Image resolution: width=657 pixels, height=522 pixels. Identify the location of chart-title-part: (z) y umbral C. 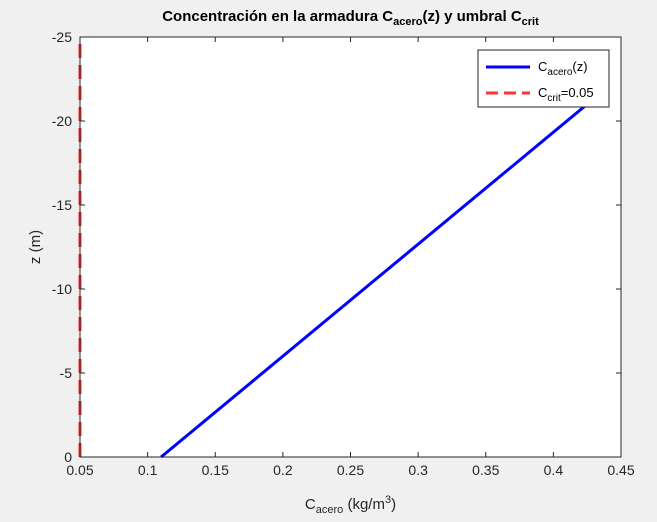
(471, 16).